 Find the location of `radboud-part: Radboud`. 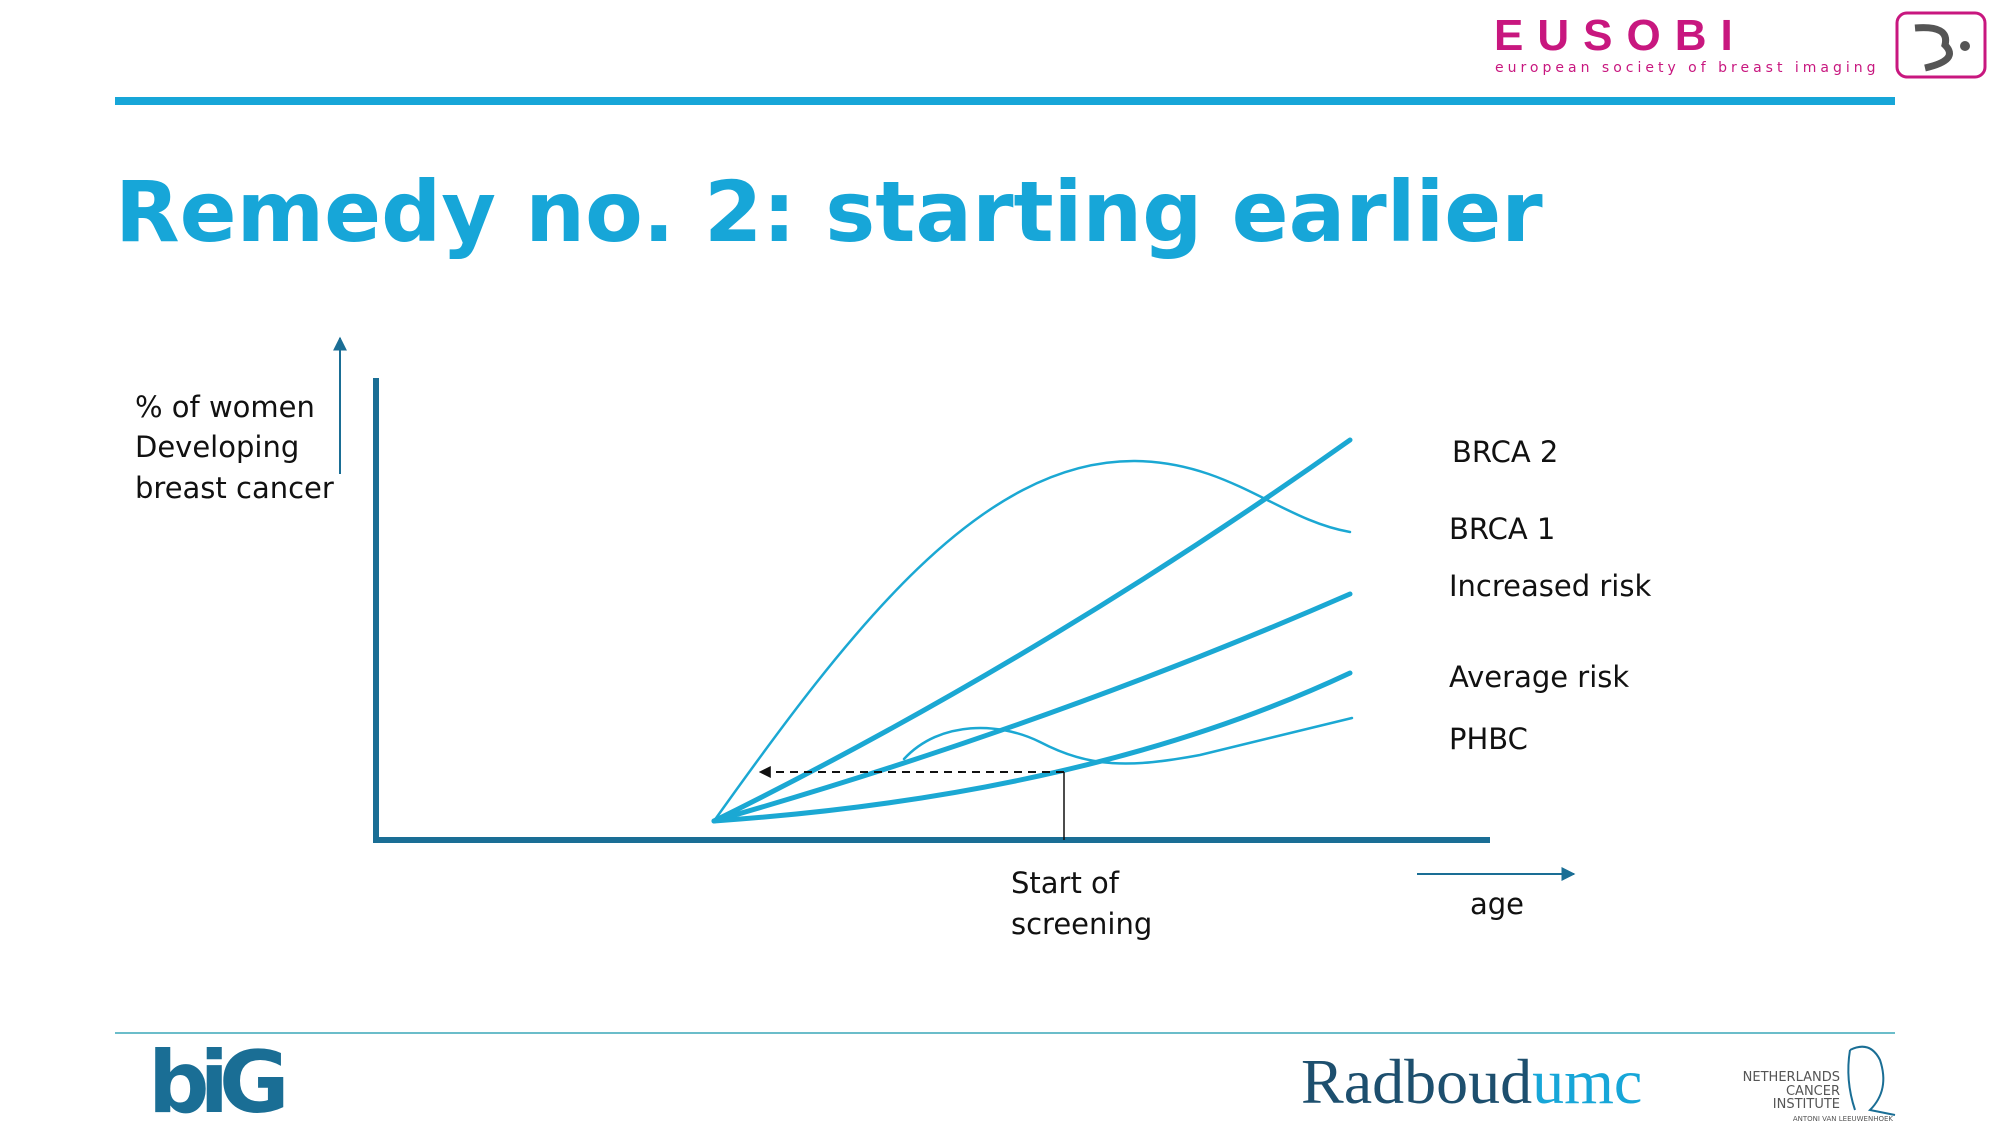

radboud-part: Radboud is located at coordinates (1416, 1081).